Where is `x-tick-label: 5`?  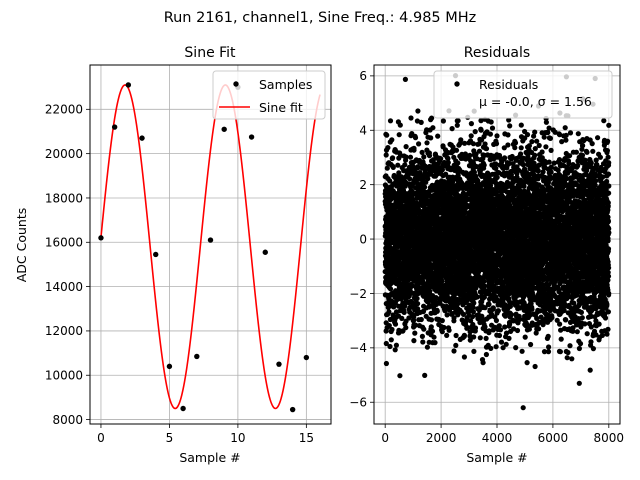
x-tick-label: 5 is located at coordinates (170, 438).